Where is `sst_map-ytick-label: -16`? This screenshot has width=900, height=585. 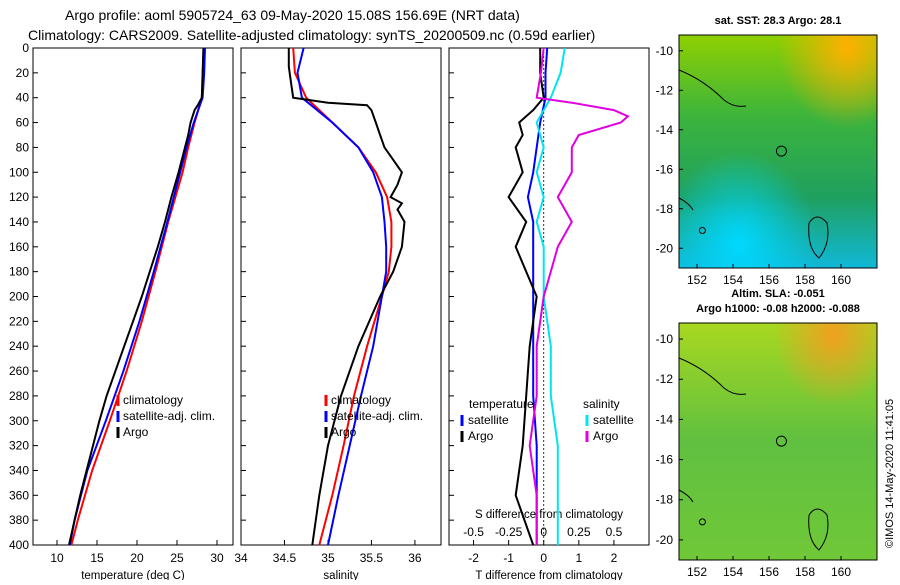 sst_map-ytick-label: -16 is located at coordinates (665, 169).